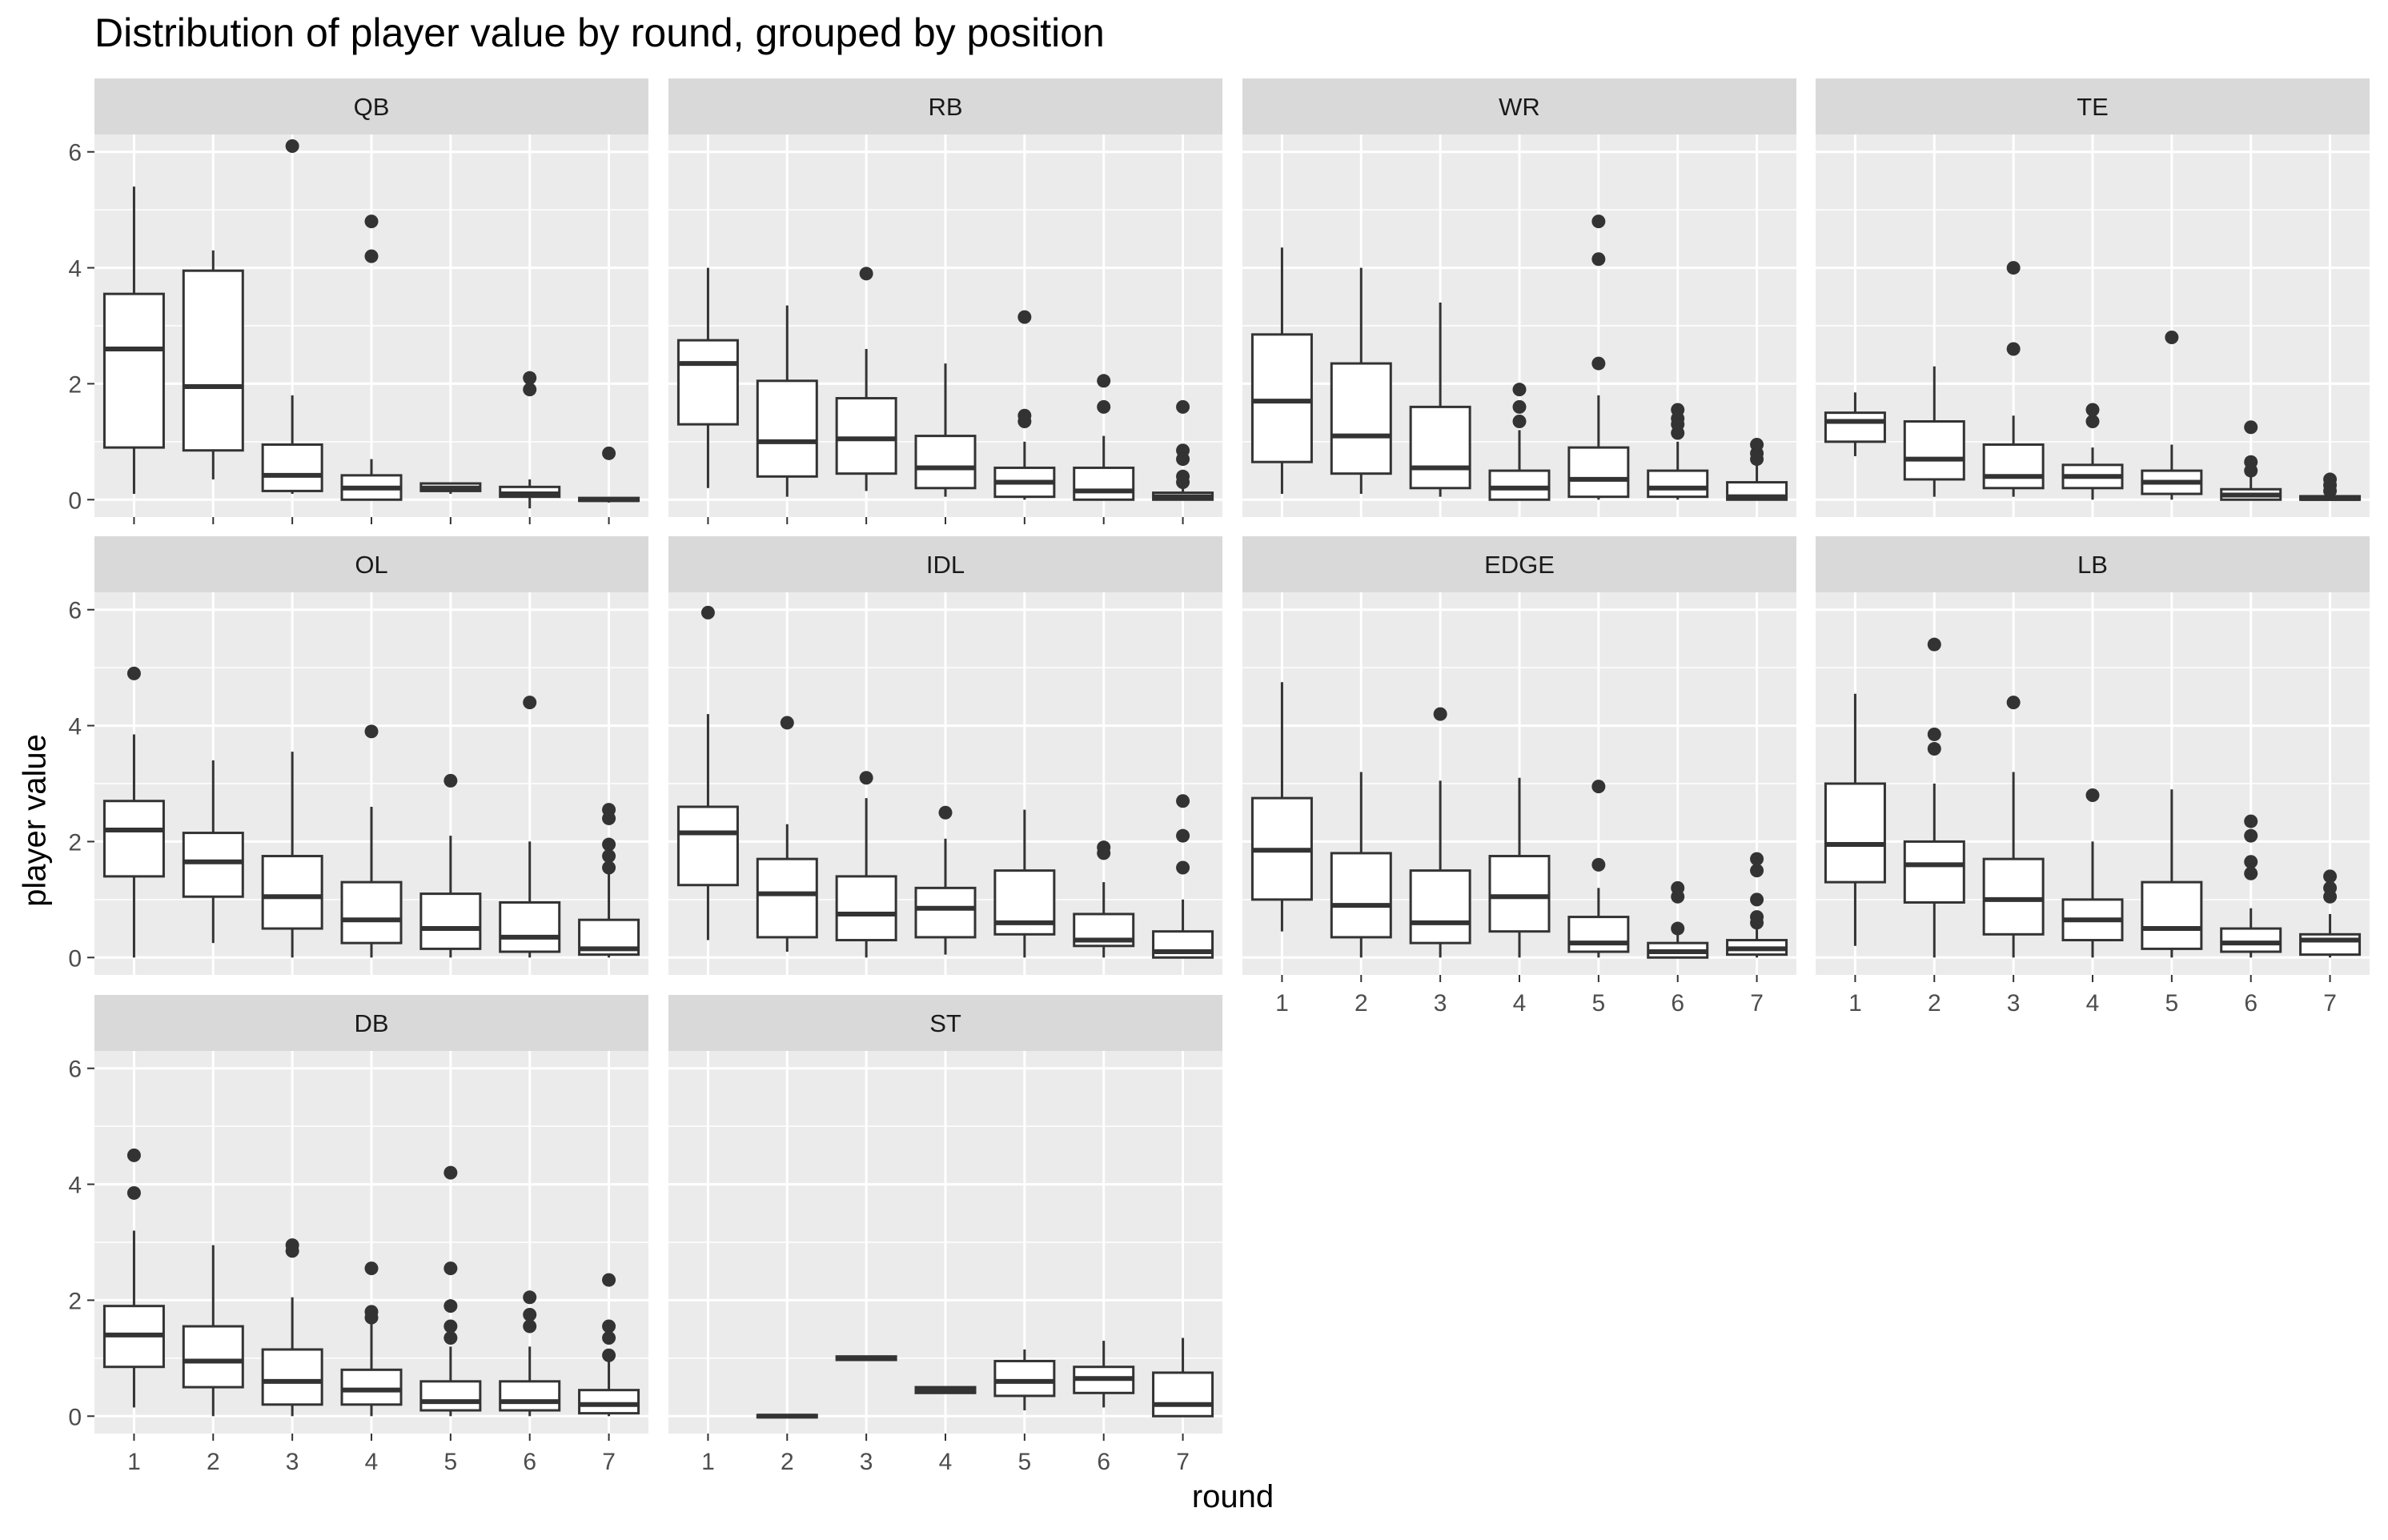 The width and height of the screenshot is (2388, 1540). What do you see at coordinates (371, 1023) in the screenshot?
I see `facet-strip-label: DB` at bounding box center [371, 1023].